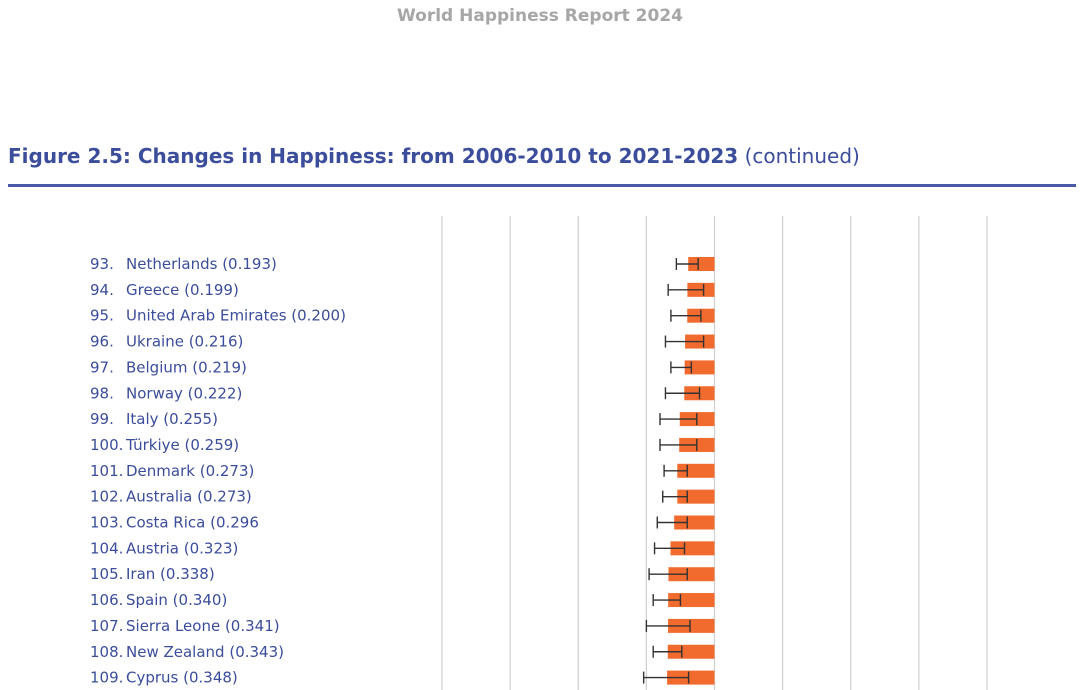  I want to click on category-rank-label: 94., so click(102, 290).